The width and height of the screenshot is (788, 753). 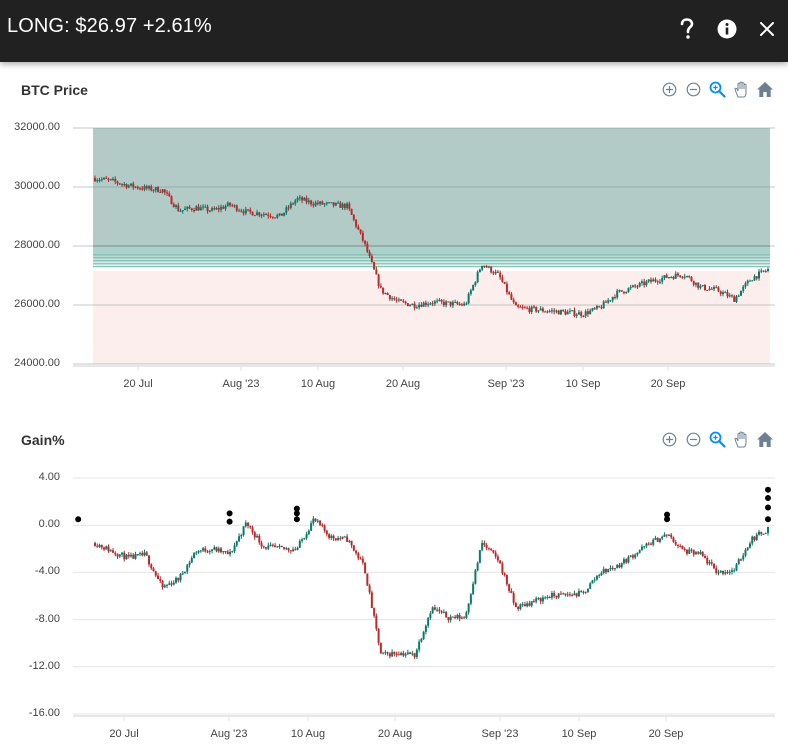 What do you see at coordinates (109, 26) in the screenshot?
I see `position-title: LONG: $26.97 +2.61%` at bounding box center [109, 26].